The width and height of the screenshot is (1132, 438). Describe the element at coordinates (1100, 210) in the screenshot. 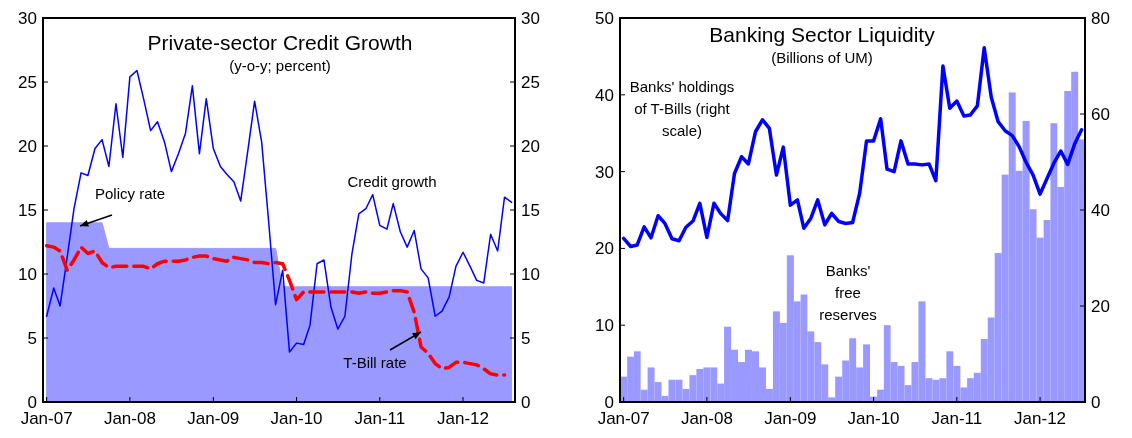

I see `y2-tick-label: 40` at that location.